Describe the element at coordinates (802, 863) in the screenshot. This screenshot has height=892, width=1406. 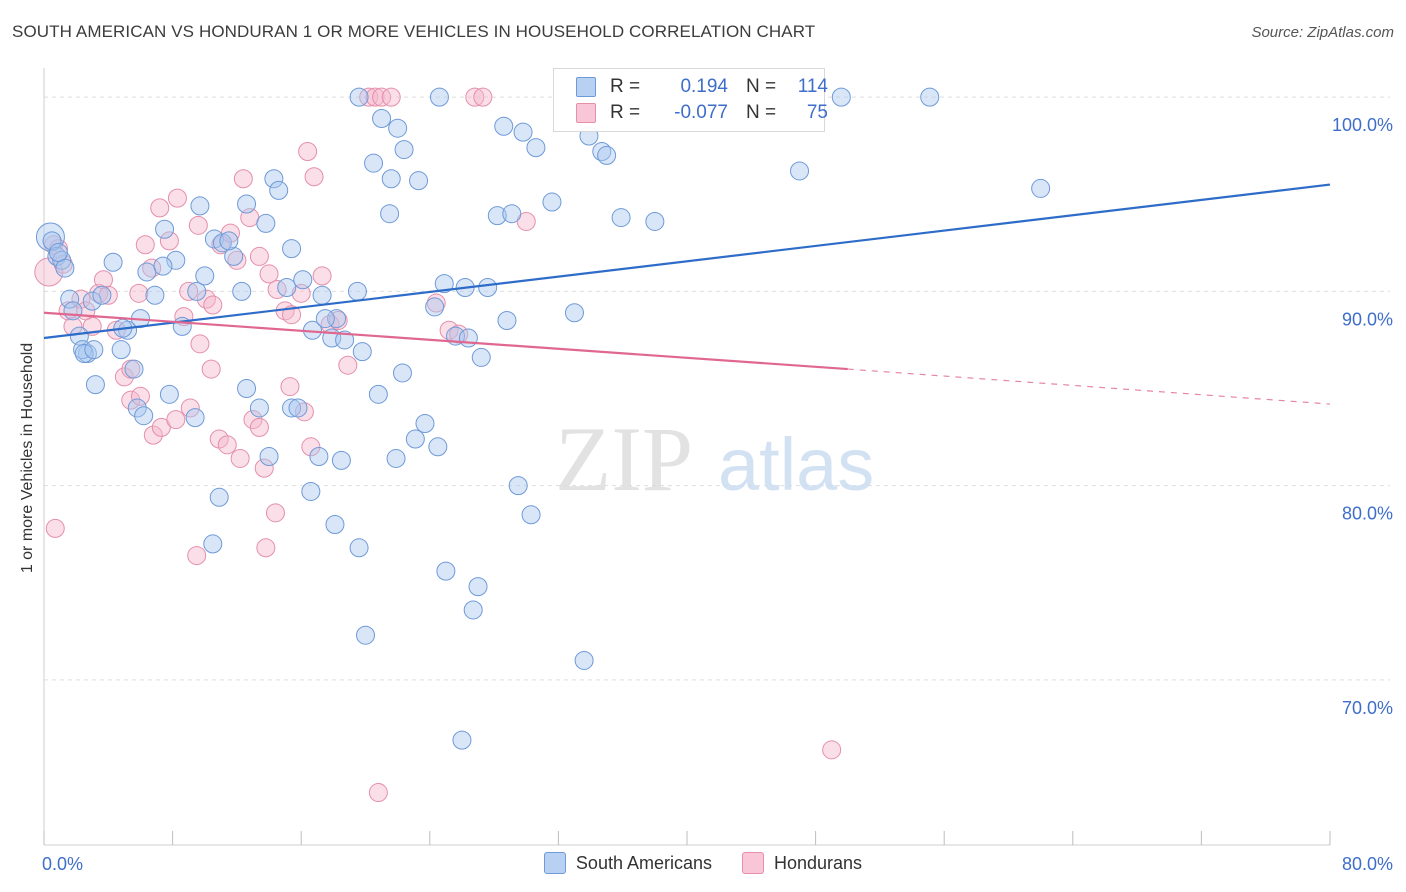
I see `legend-item-hondurans: Hondurans` at that location.